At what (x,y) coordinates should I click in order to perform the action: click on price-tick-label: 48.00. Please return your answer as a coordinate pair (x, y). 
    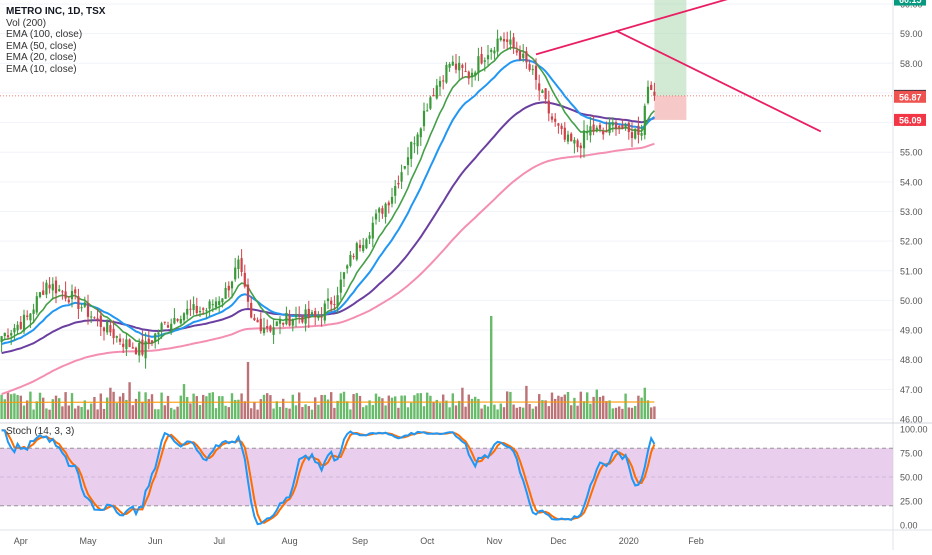
    Looking at the image, I should click on (911, 360).